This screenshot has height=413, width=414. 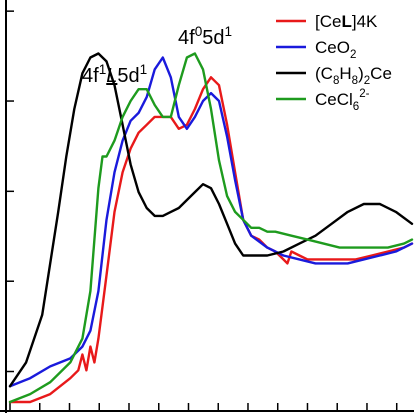 I want to click on legend-label-c8h8-part: H, so click(x=345, y=73).